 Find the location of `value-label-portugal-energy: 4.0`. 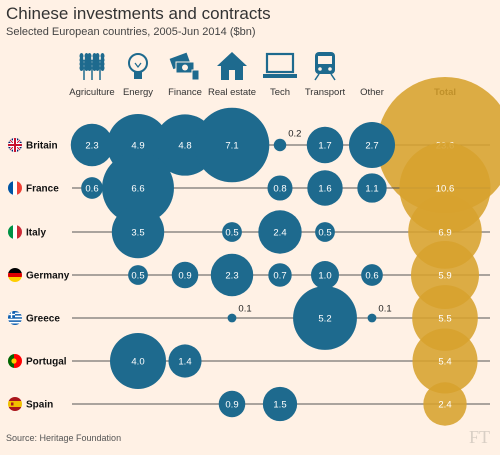

value-label-portugal-energy: 4.0 is located at coordinates (137, 362).